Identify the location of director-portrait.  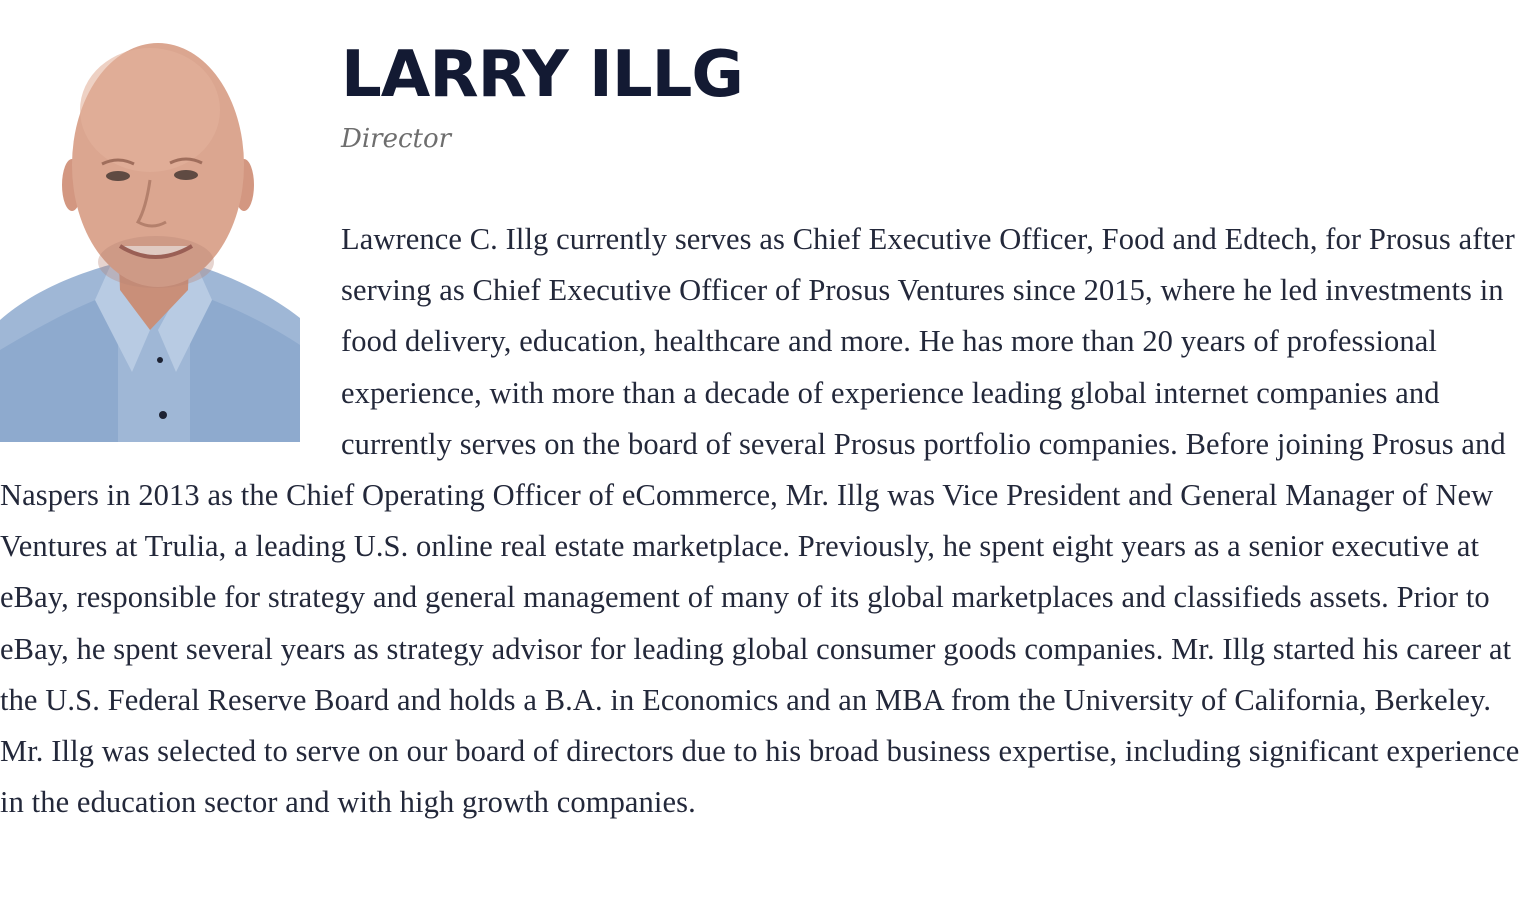
(150, 221).